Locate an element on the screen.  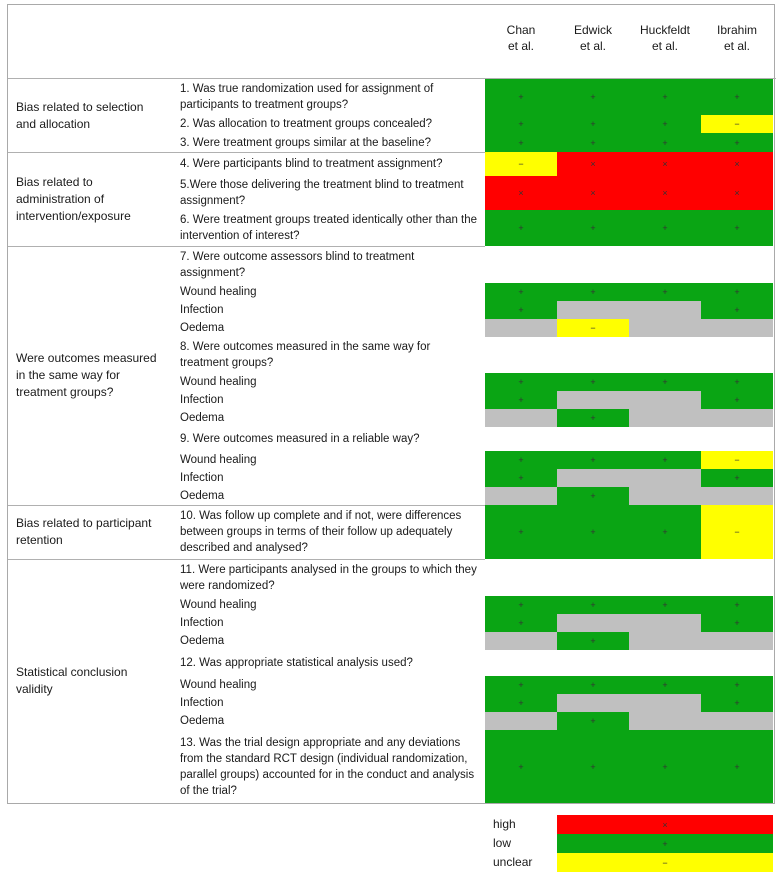
legend-swatch: × is located at coordinates (665, 824).